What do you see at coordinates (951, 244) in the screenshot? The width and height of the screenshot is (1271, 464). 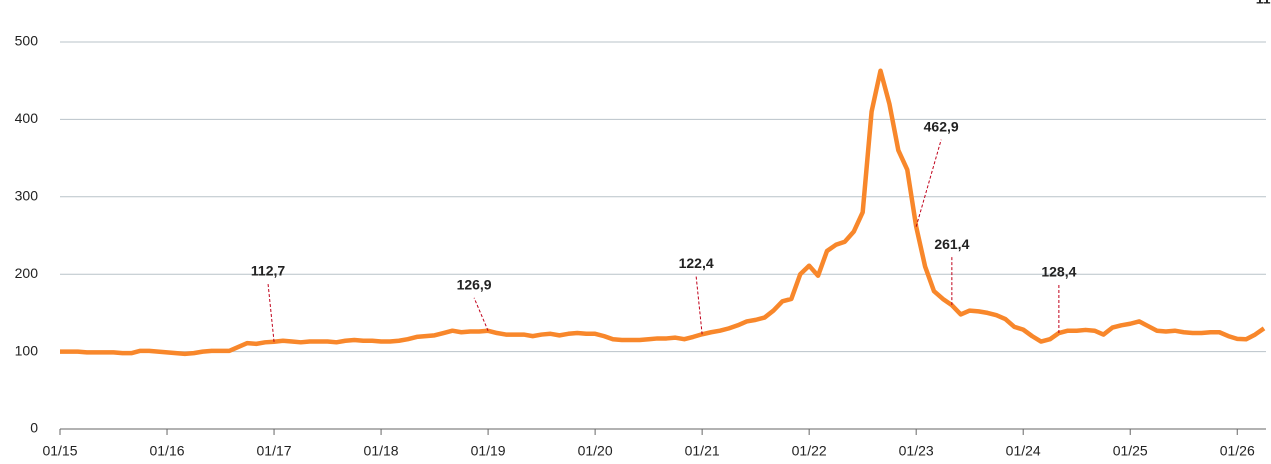 I see `data-label: 261,4` at bounding box center [951, 244].